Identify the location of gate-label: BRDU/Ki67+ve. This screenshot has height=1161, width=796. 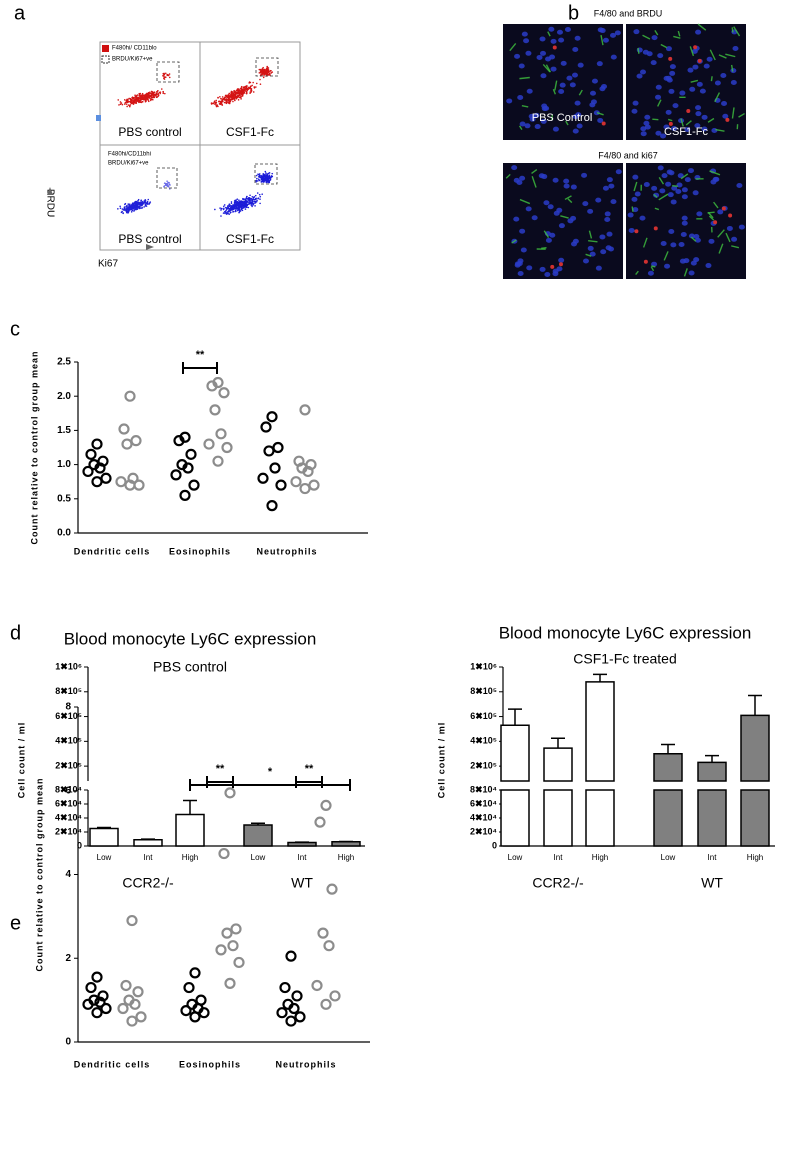
(128, 164).